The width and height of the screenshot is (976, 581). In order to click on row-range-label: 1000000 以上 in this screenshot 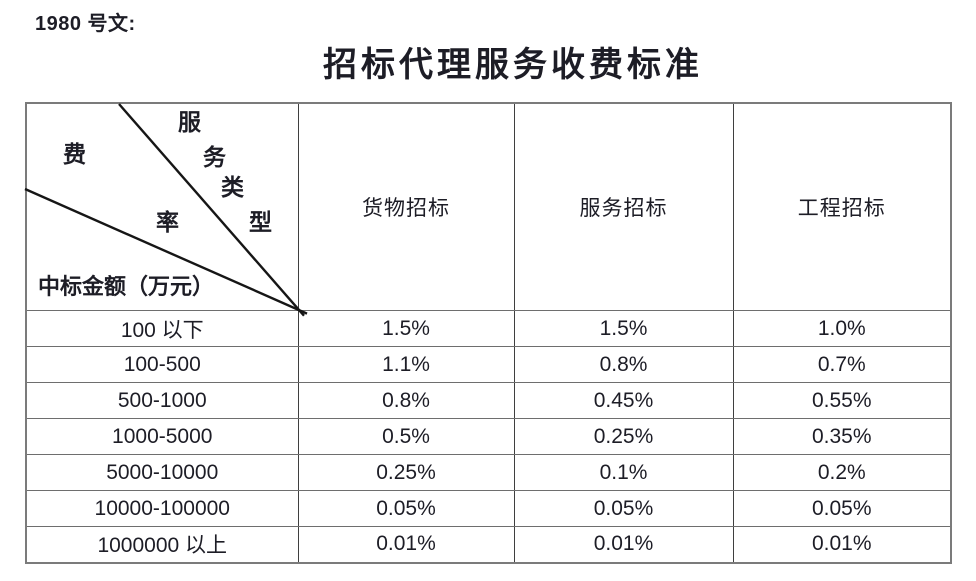, I will do `click(162, 544)`.